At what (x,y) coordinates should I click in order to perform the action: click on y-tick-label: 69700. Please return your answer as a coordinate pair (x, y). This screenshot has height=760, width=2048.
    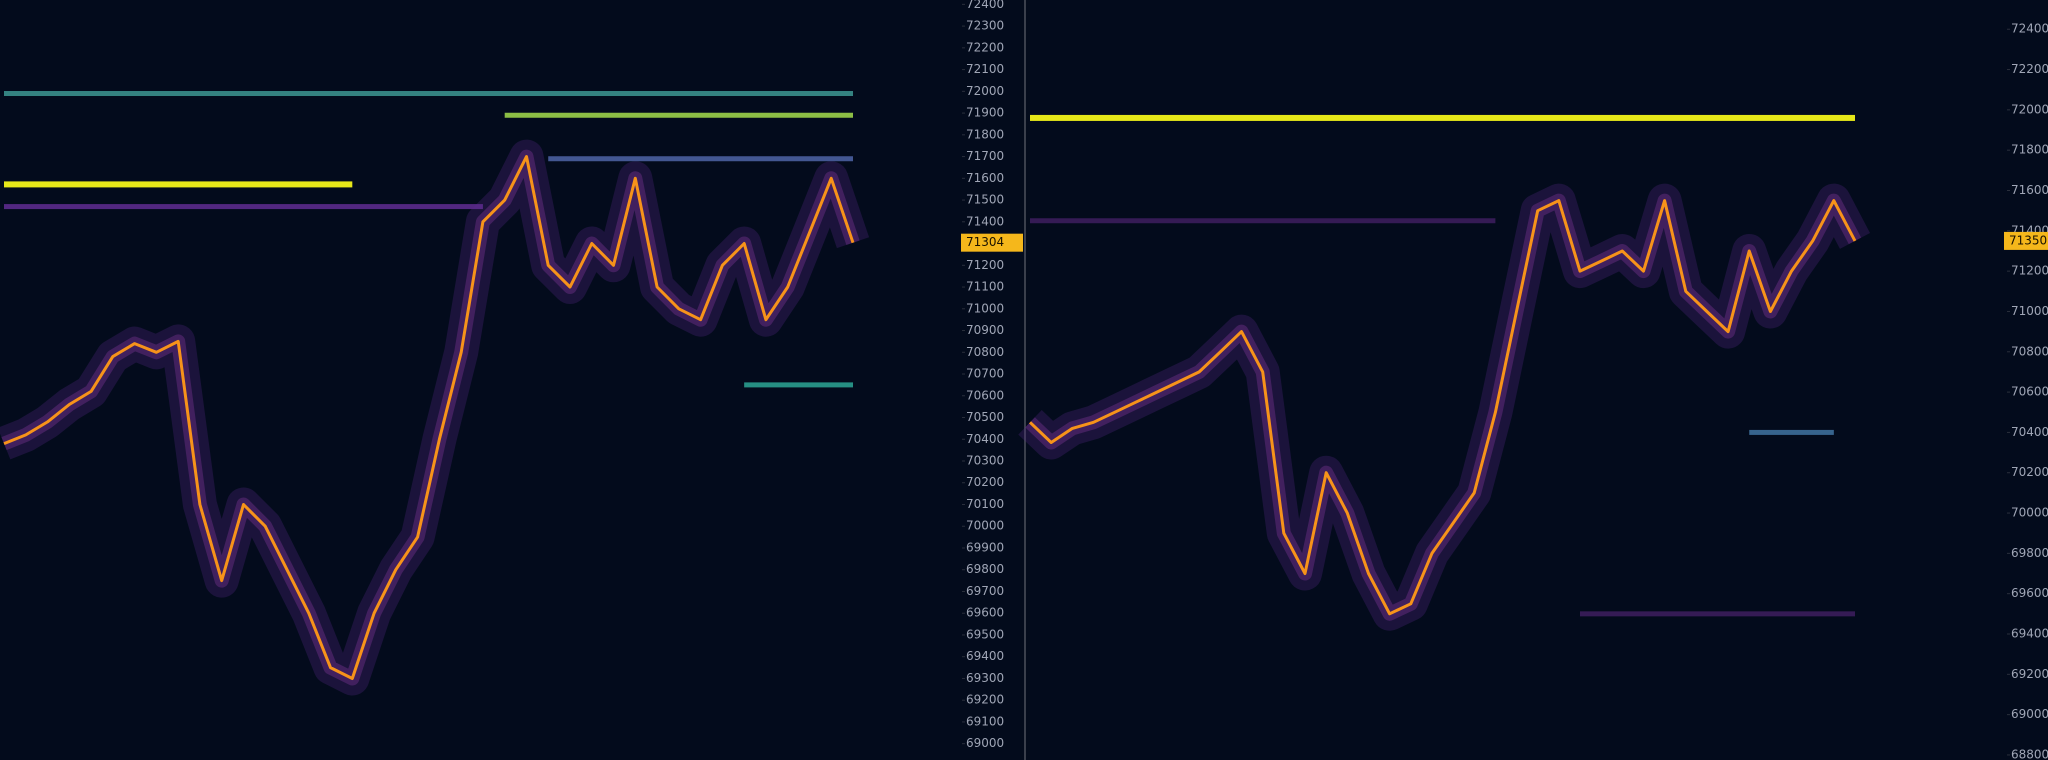
    Looking at the image, I should click on (985, 591).